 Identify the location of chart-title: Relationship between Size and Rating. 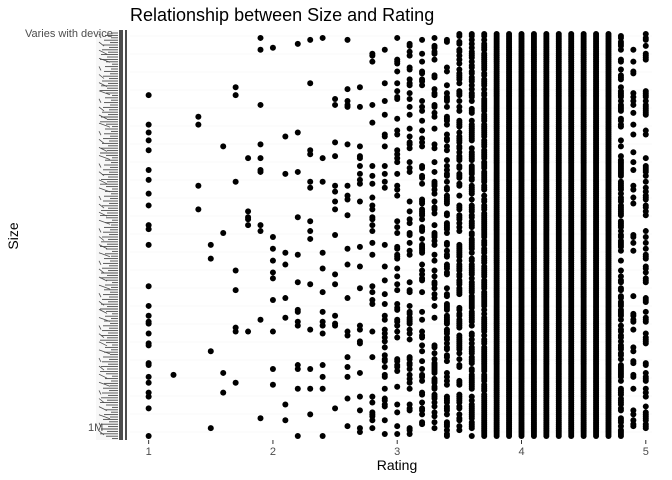
(282, 15).